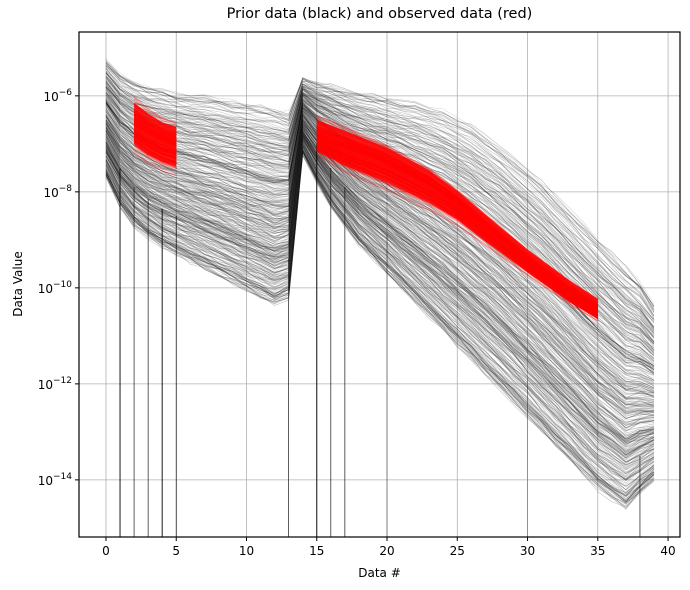 The height and width of the screenshot is (590, 690). Describe the element at coordinates (55, 384) in the screenshot. I see `y-tick-label: 10⁻¹²` at that location.